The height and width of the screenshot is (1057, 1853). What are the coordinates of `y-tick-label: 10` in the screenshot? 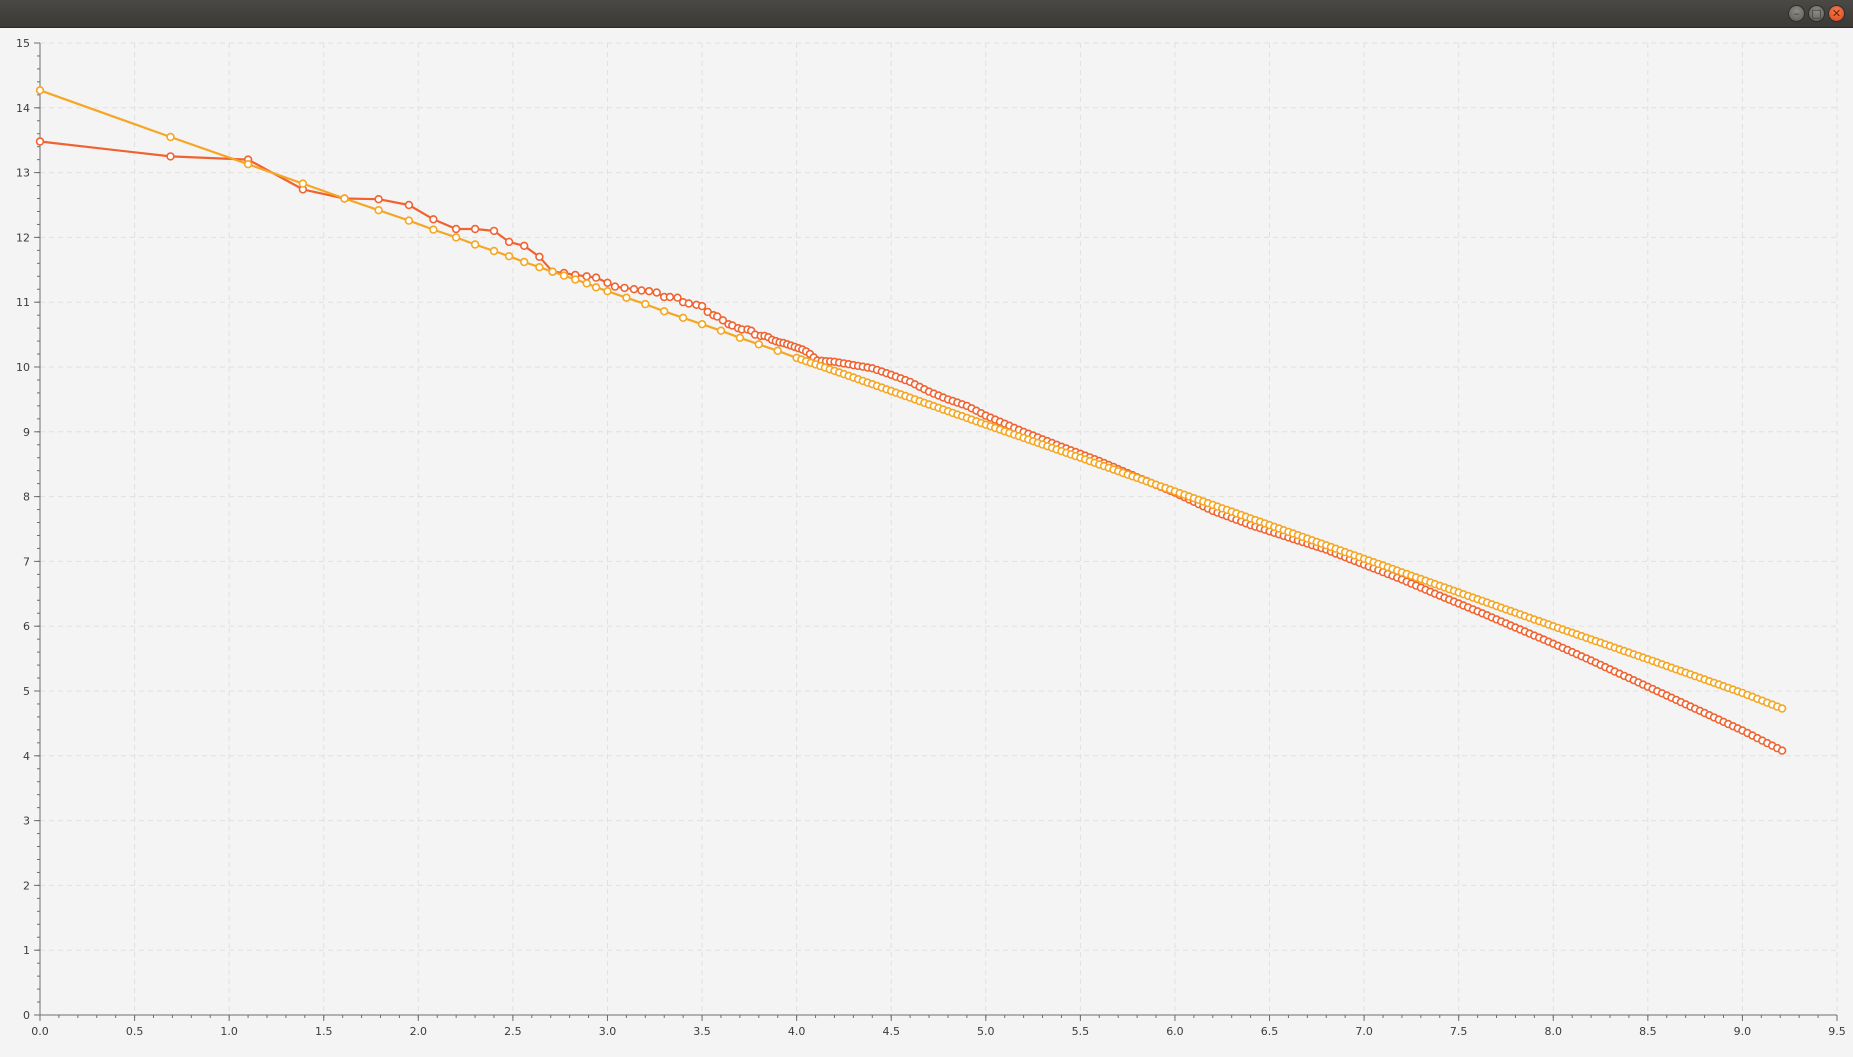 It's located at (23, 367).